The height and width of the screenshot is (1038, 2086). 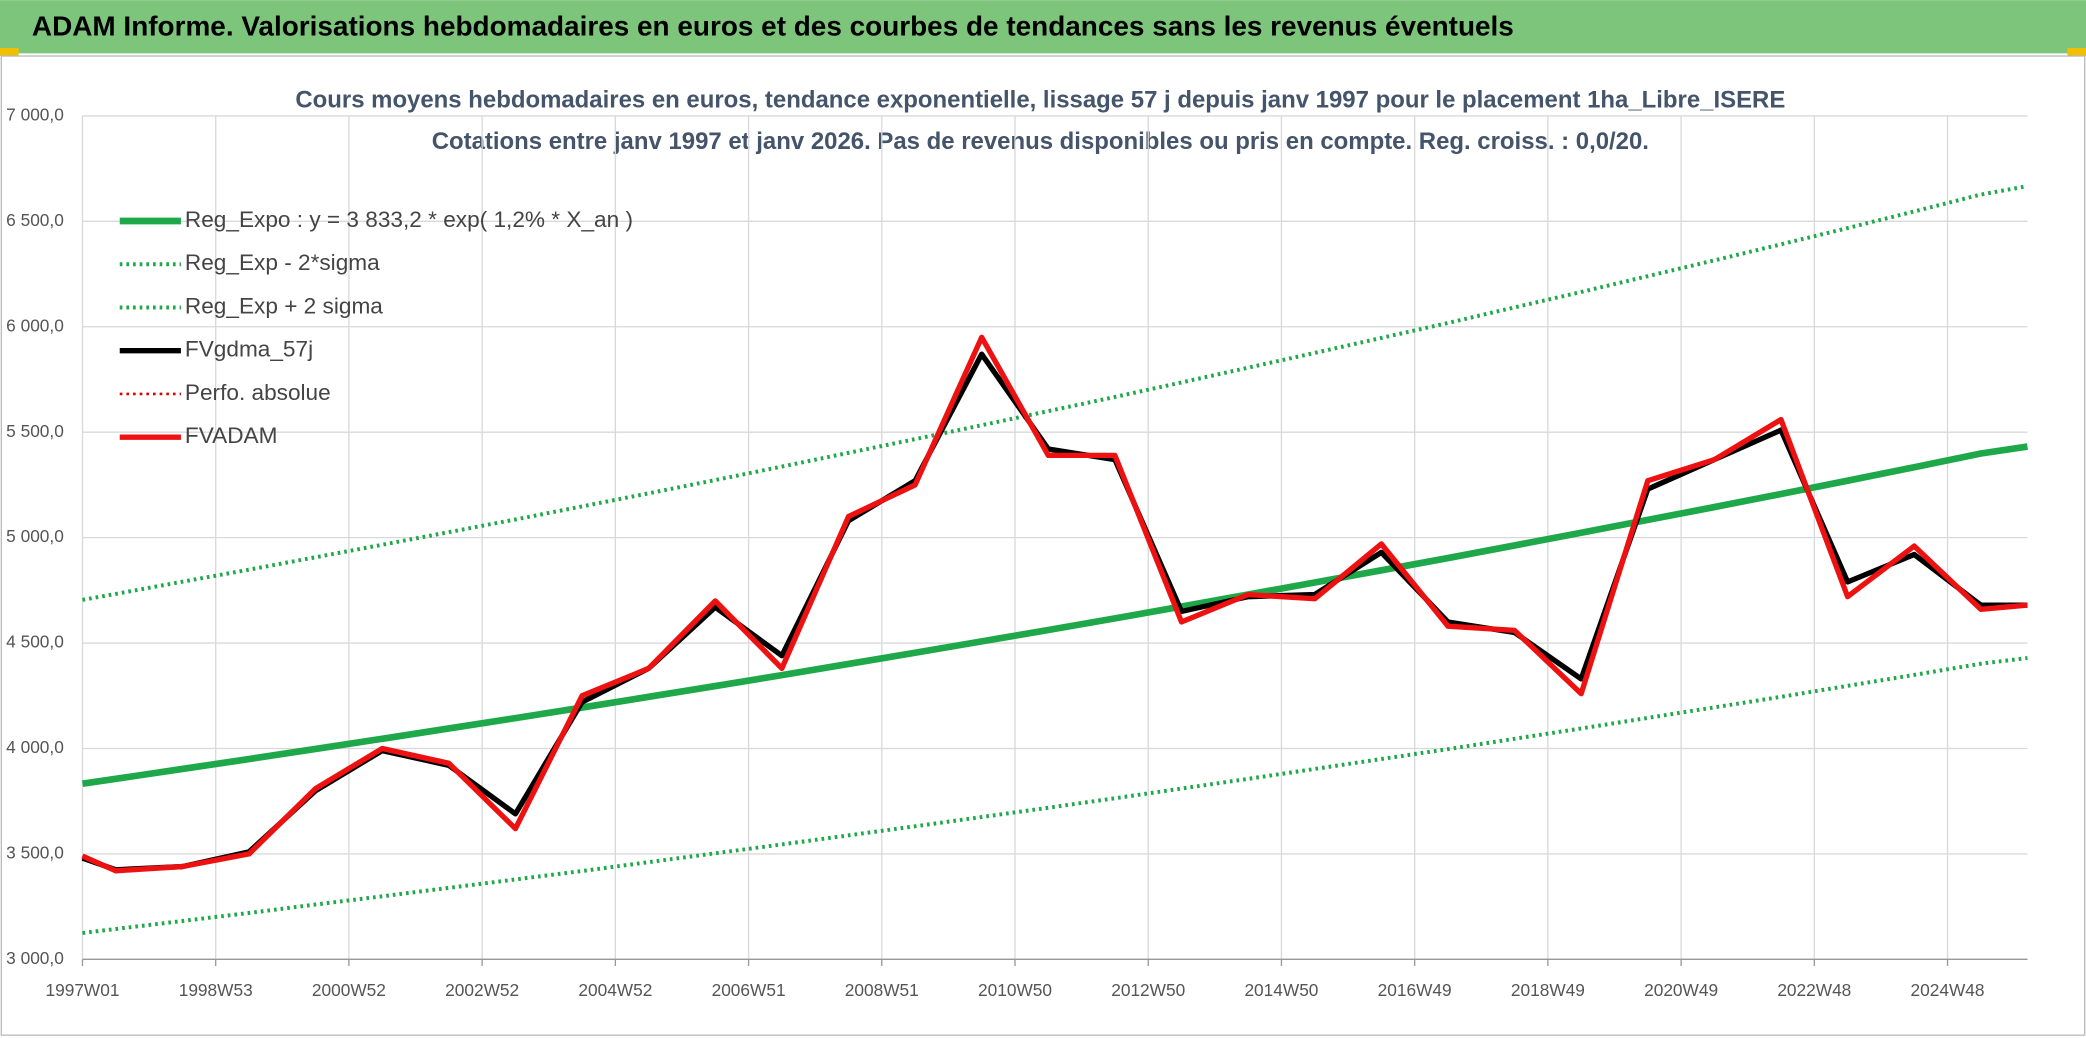 What do you see at coordinates (882, 990) in the screenshot?
I see `x-tick-label: 2008W51` at bounding box center [882, 990].